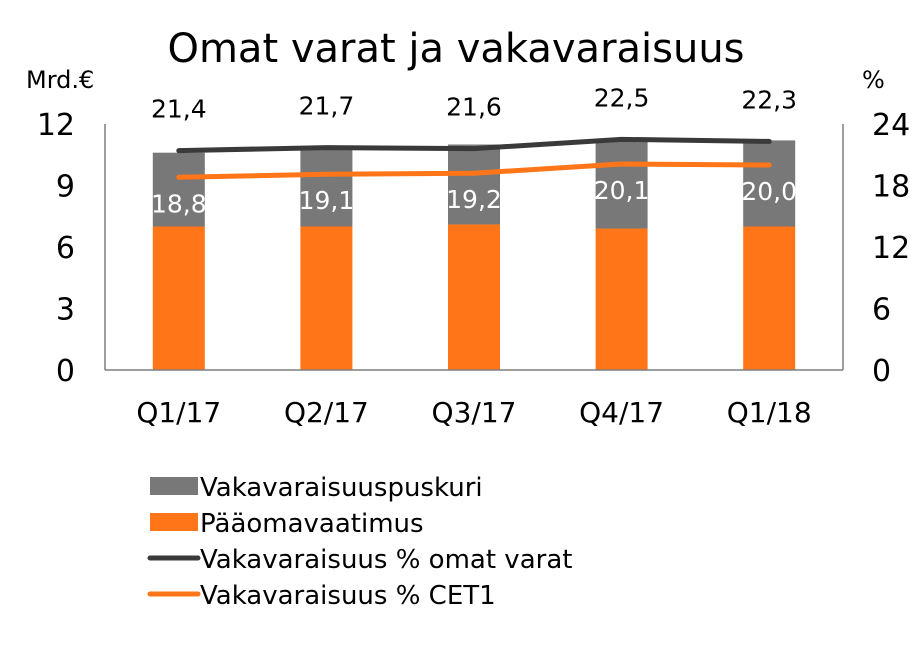  Describe the element at coordinates (891, 248) in the screenshot. I see `right-tick-label: 12` at that location.